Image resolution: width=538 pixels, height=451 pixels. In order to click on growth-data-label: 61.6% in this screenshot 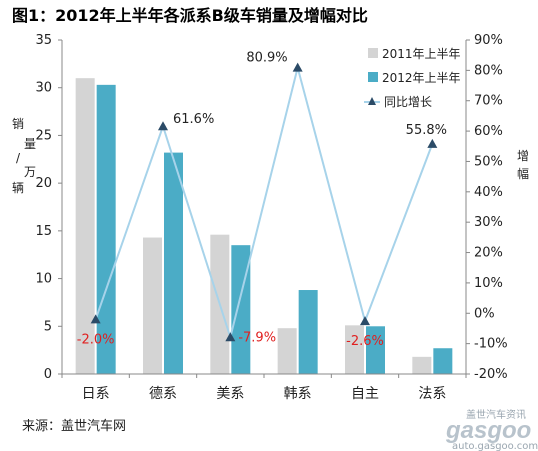, I will do `click(193, 119)`.